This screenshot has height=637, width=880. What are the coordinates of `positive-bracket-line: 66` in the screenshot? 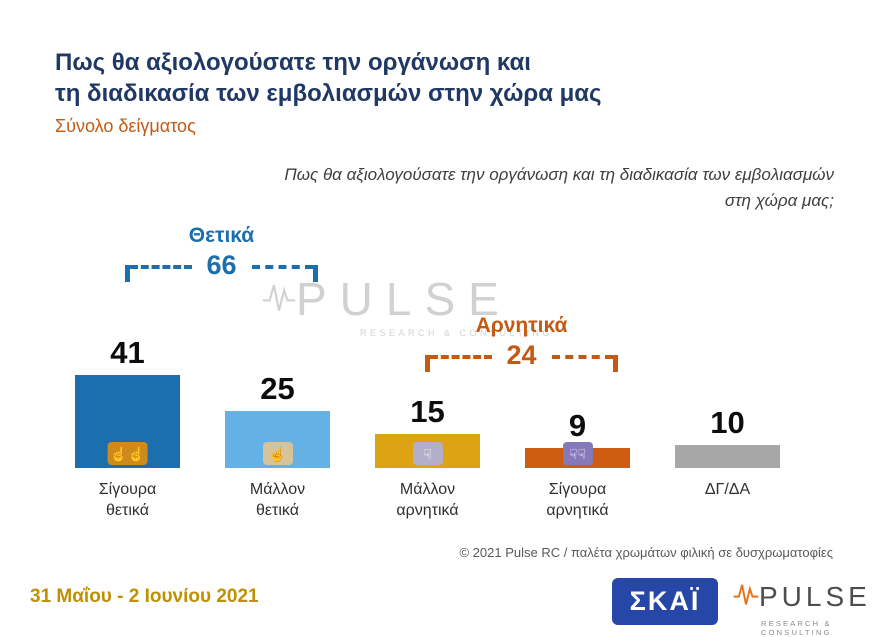 It's located at (221, 267).